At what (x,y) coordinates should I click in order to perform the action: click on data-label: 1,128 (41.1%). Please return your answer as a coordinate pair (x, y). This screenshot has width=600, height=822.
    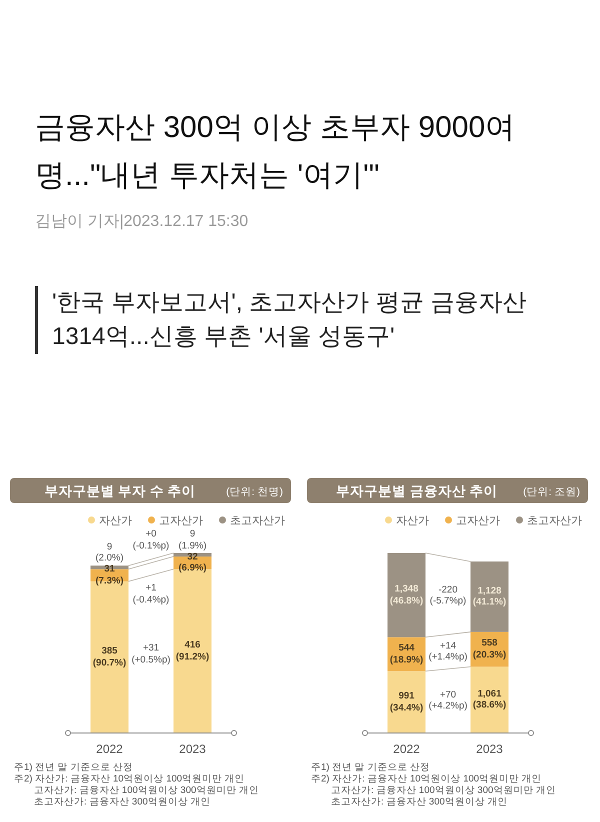
    Looking at the image, I should click on (489, 596).